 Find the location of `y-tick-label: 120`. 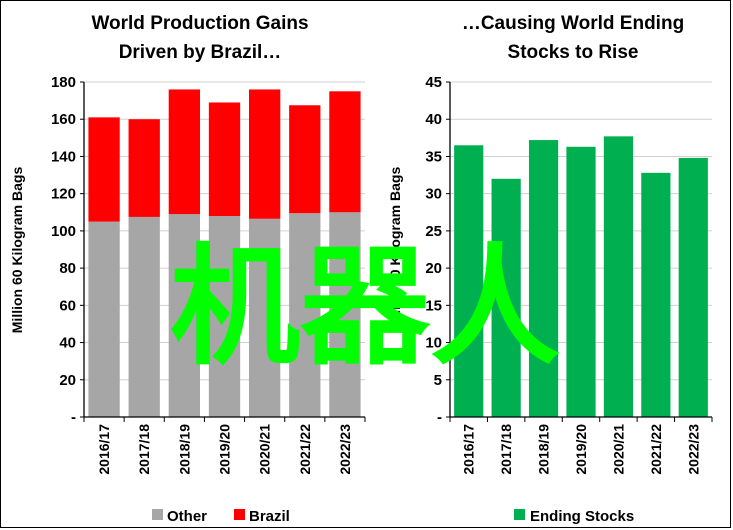

y-tick-label: 120 is located at coordinates (63, 194).